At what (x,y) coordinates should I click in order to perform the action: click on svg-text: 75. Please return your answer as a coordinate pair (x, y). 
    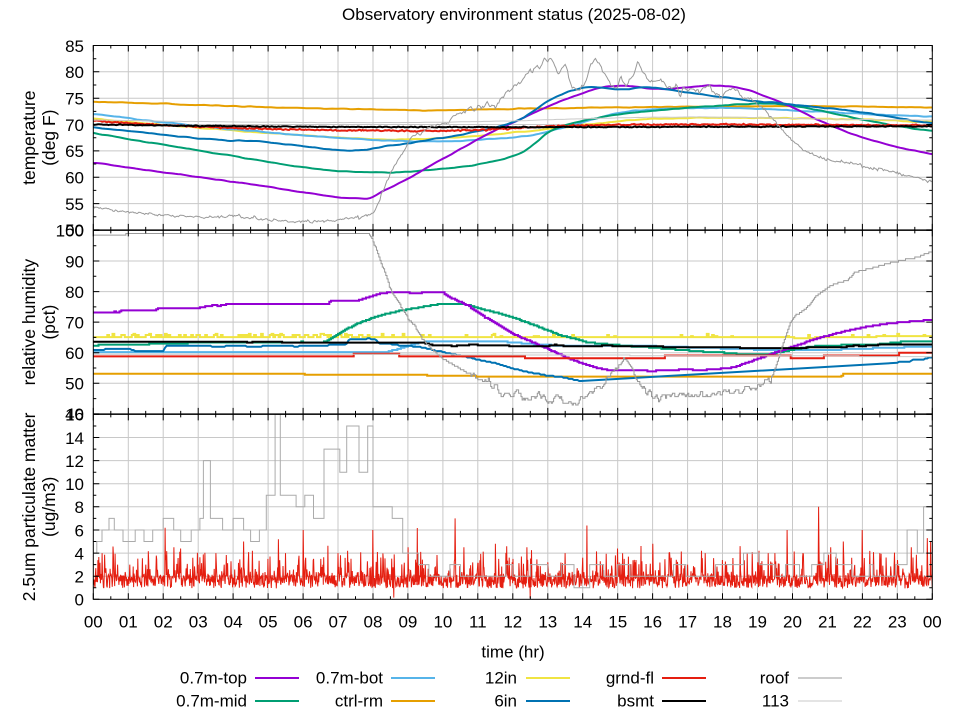
    Looking at the image, I should click on (74, 99).